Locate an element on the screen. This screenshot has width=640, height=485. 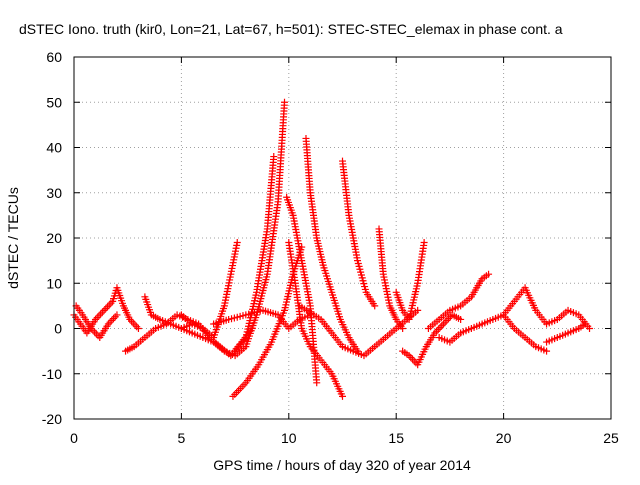
y-tick-label: 40 is located at coordinates (54, 148).